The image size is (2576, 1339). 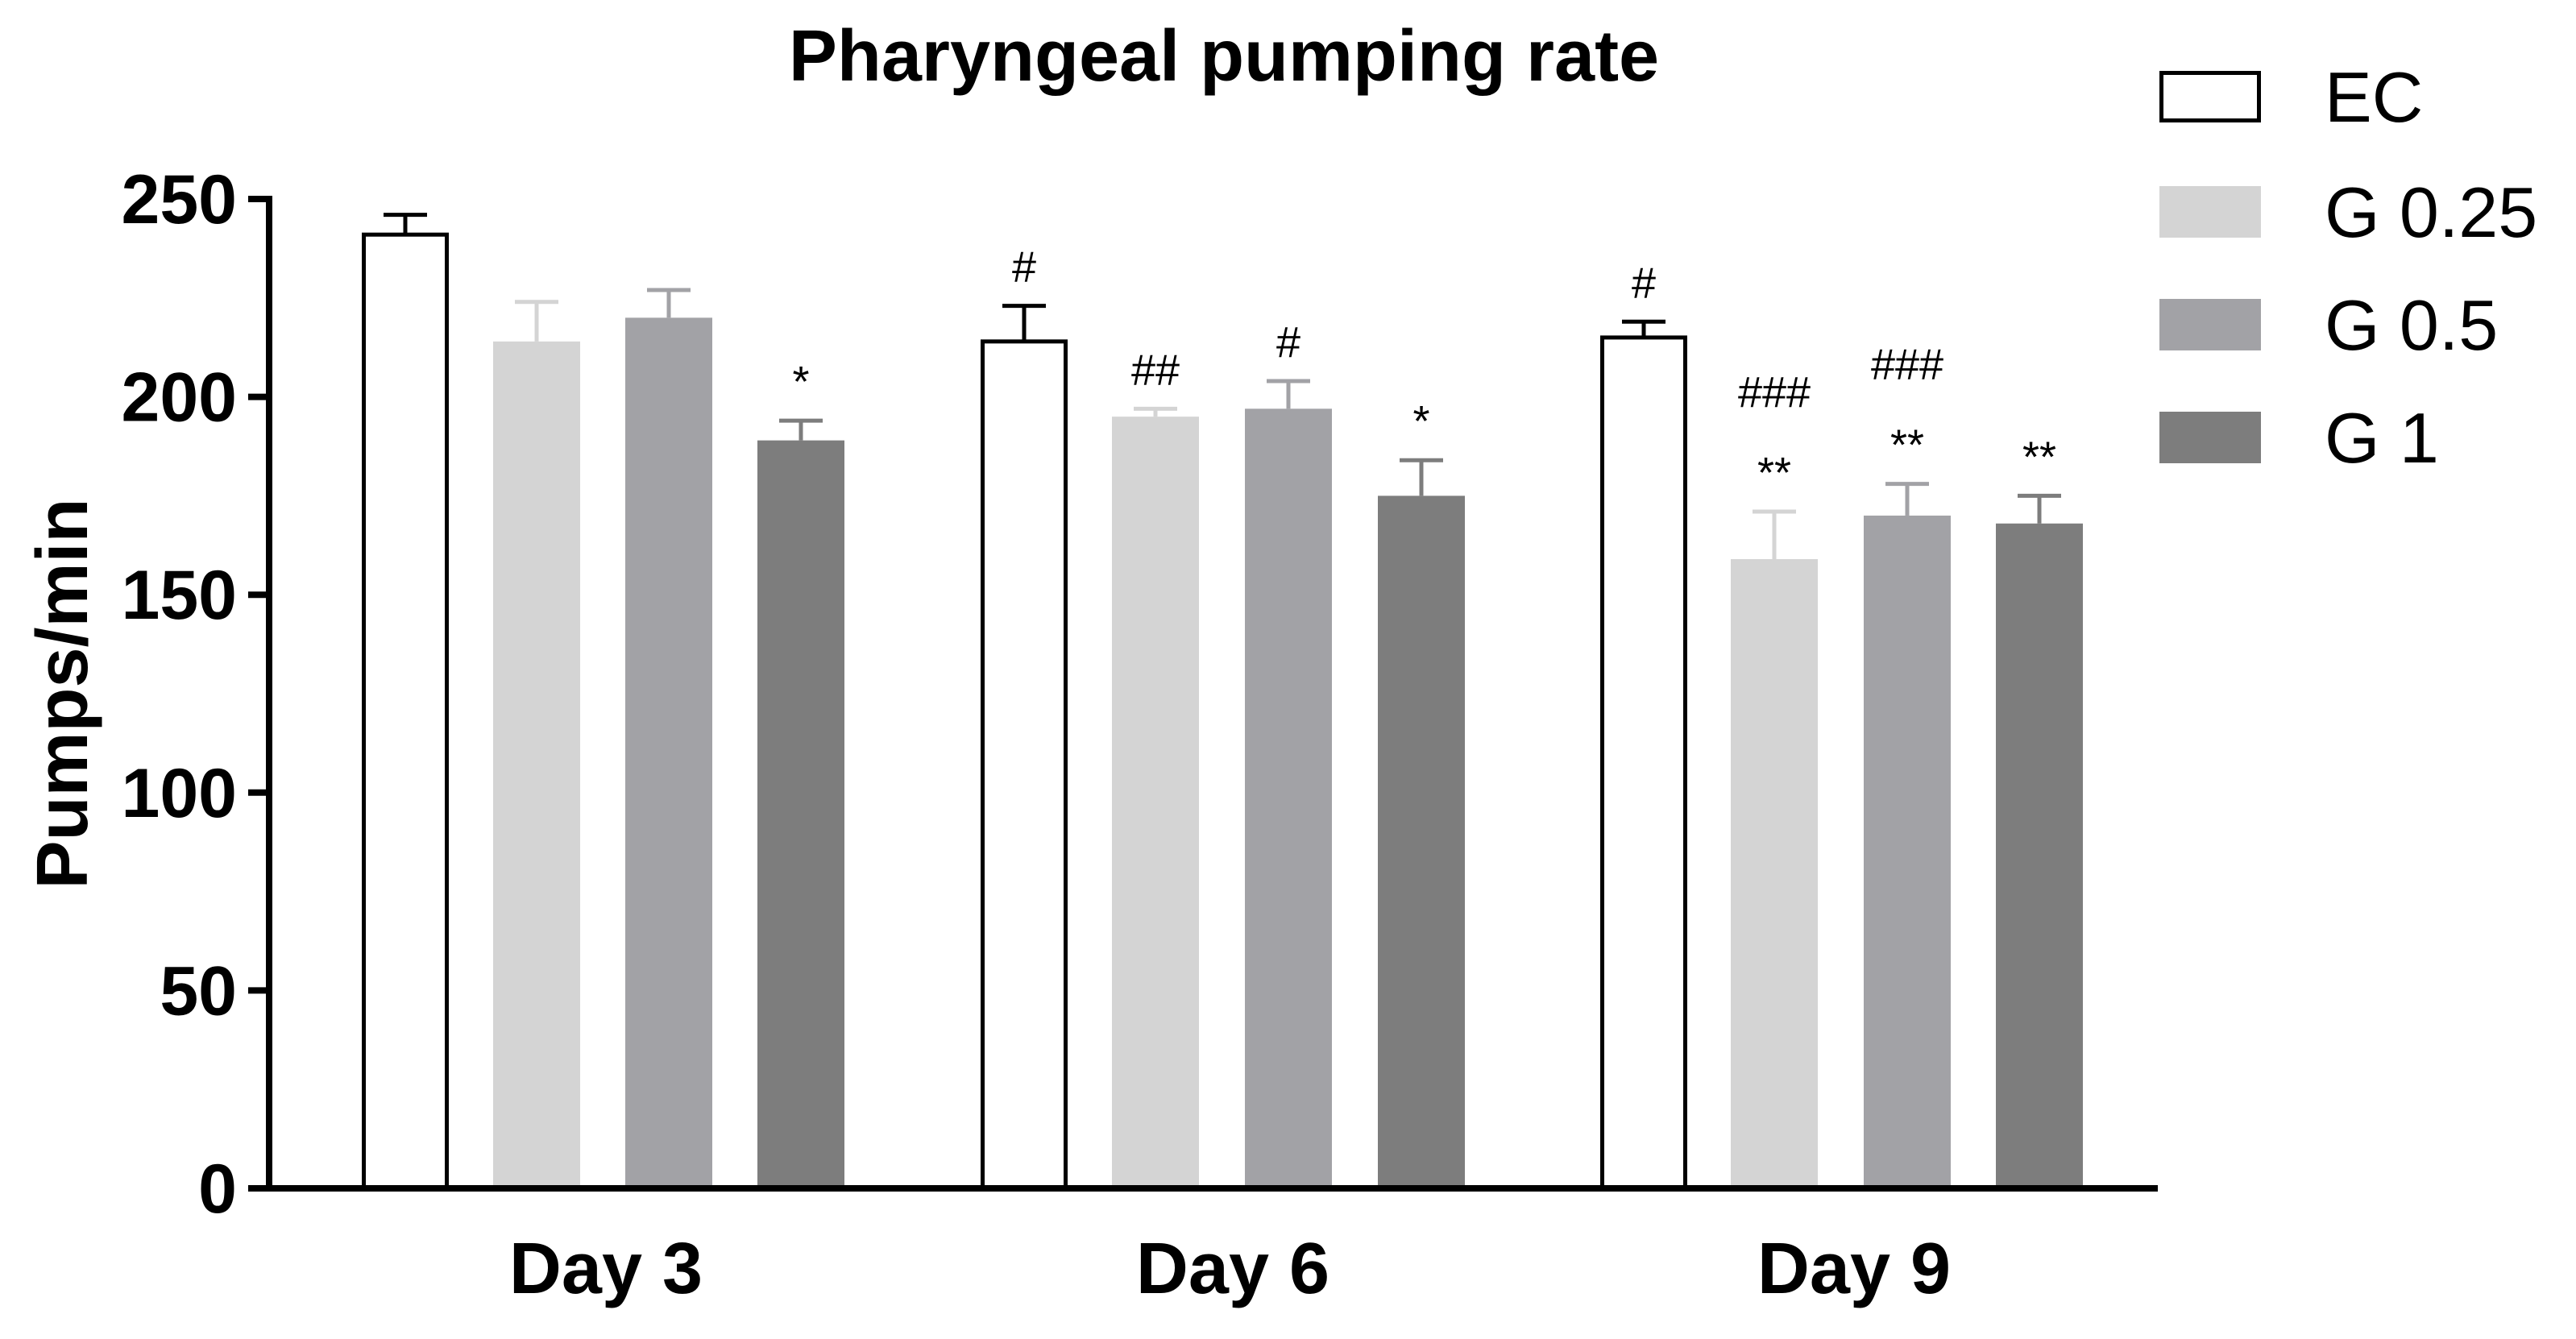 What do you see at coordinates (180, 596) in the screenshot?
I see `y-tick-label: 150` at bounding box center [180, 596].